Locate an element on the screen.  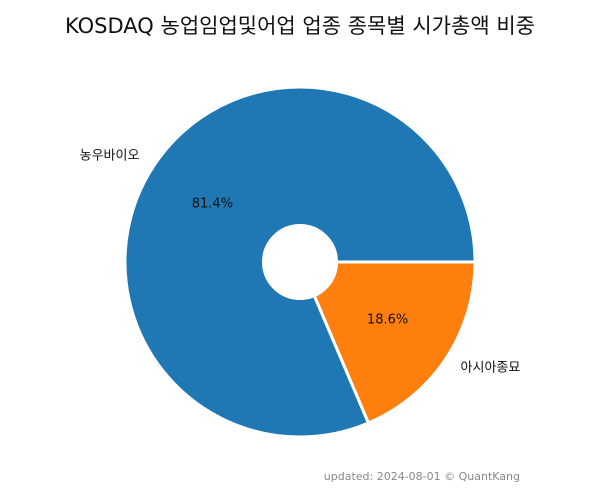
value-label-1: 81.4% is located at coordinates (212, 204).